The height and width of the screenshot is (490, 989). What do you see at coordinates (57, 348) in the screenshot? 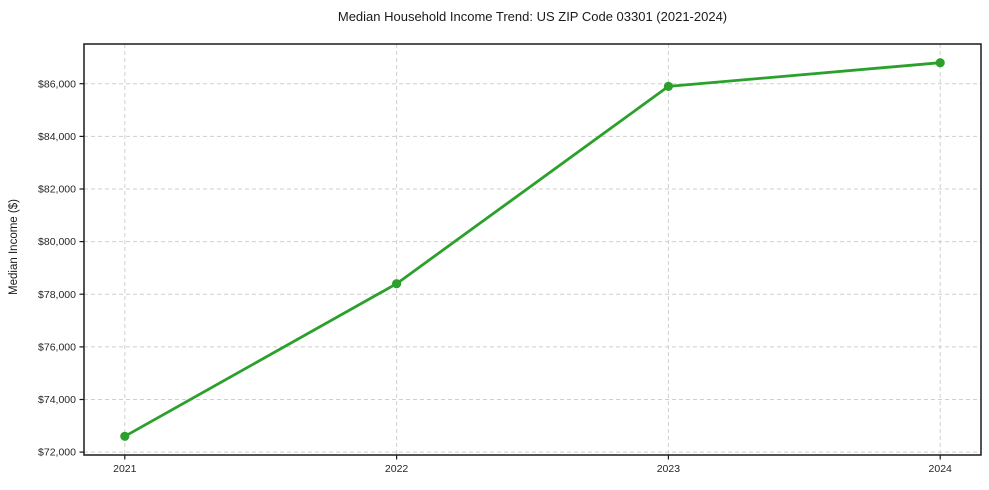
I see `y-tick-label: $76,000` at bounding box center [57, 348].